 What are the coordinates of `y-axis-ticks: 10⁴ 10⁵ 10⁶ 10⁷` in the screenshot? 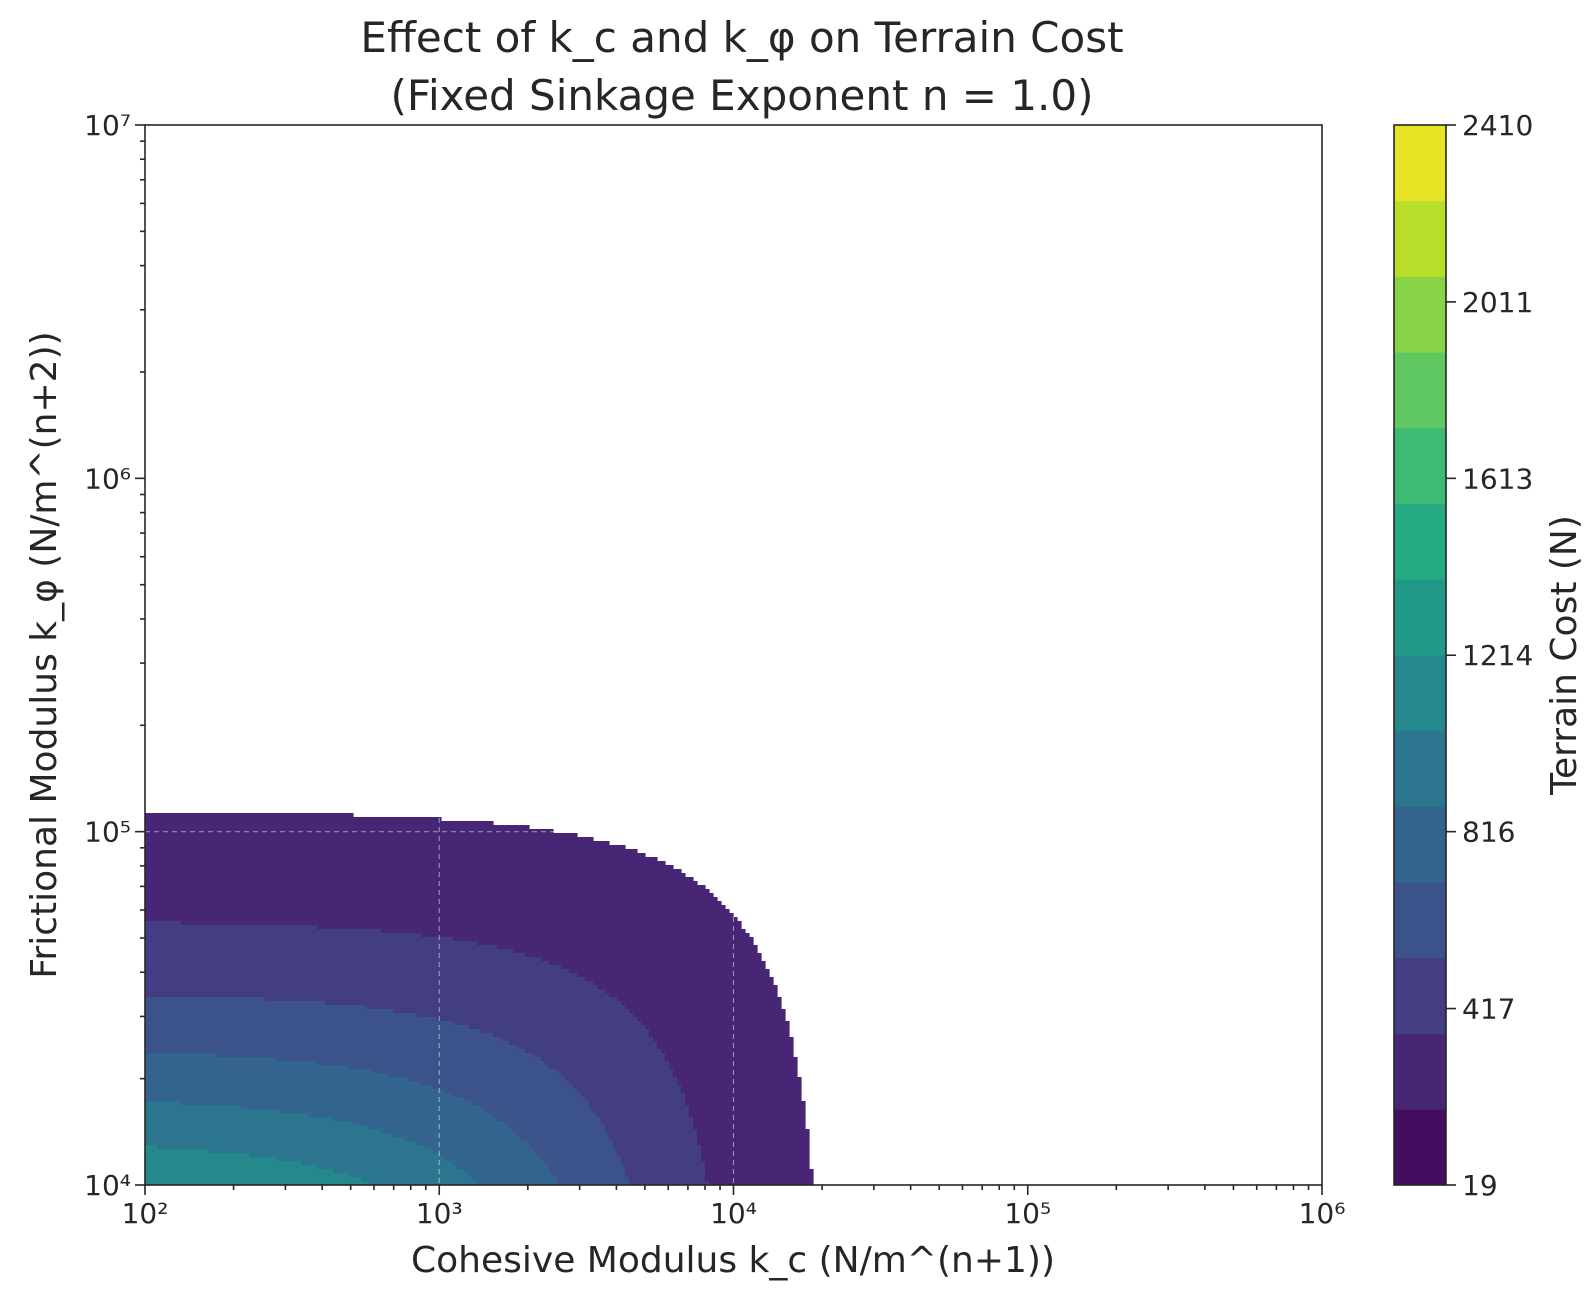 It's located at (114, 655).